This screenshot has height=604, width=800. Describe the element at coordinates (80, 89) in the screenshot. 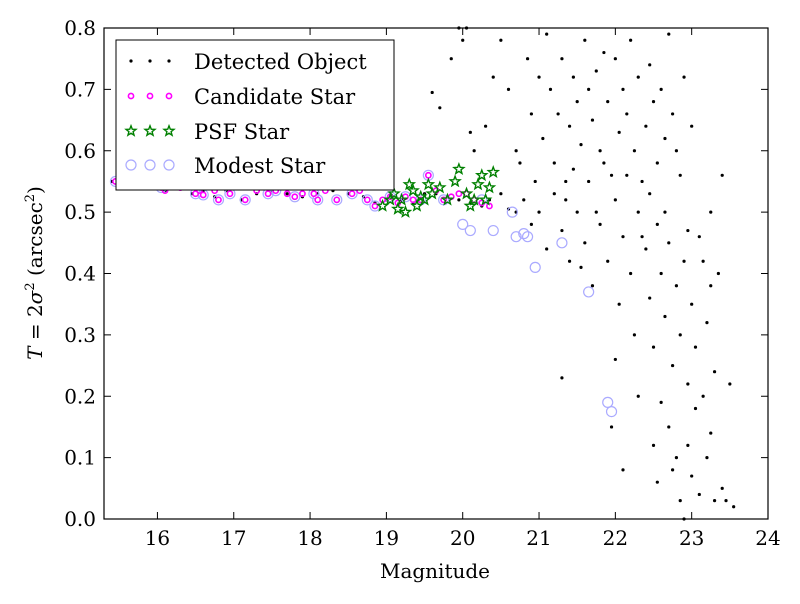

I see `y-tick-label: 0.7` at that location.